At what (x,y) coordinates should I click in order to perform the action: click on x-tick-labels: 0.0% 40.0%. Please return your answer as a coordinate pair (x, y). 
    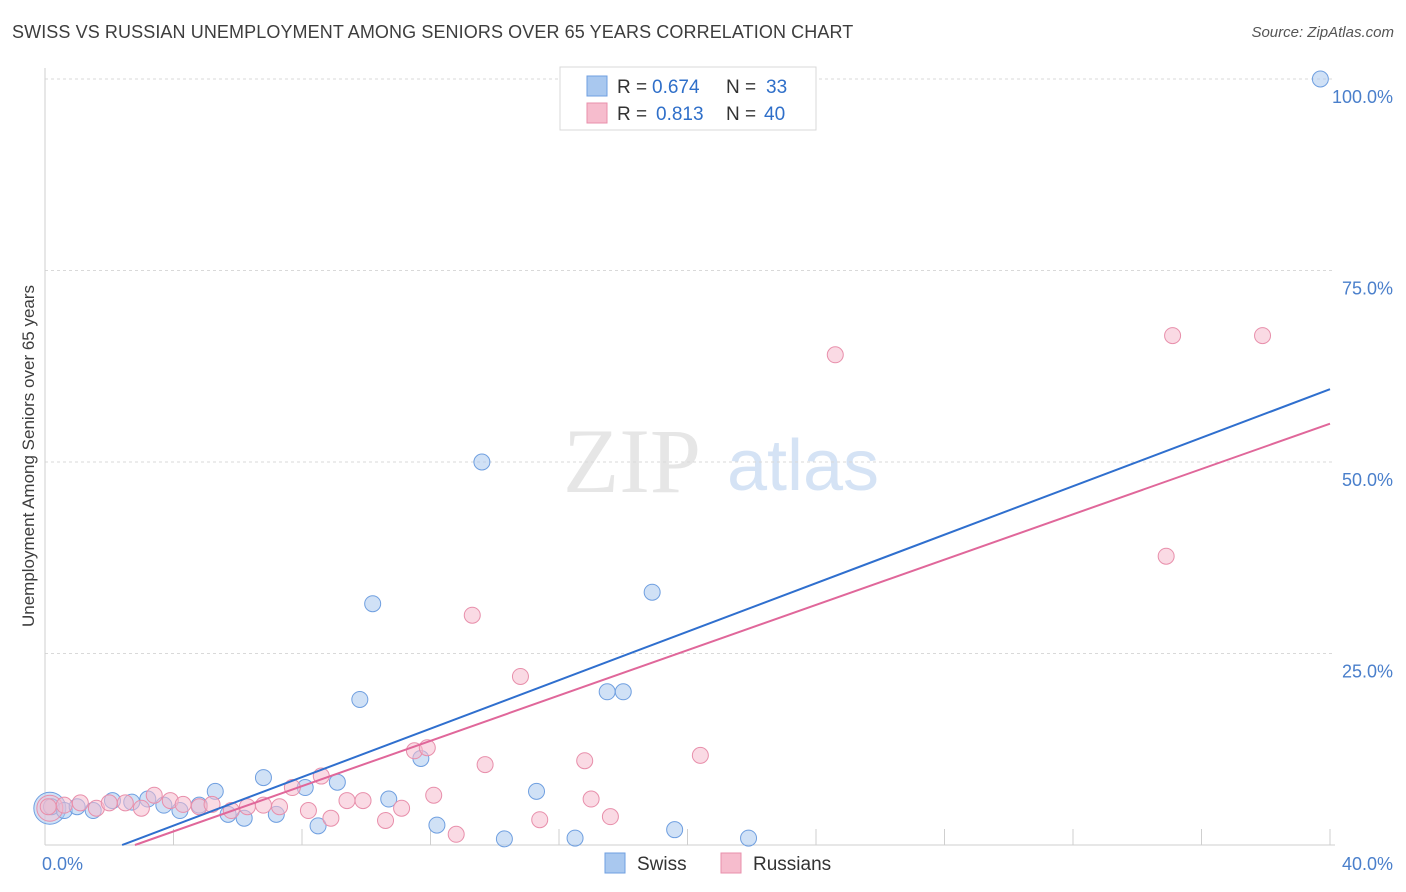
    Looking at the image, I should click on (717, 864).